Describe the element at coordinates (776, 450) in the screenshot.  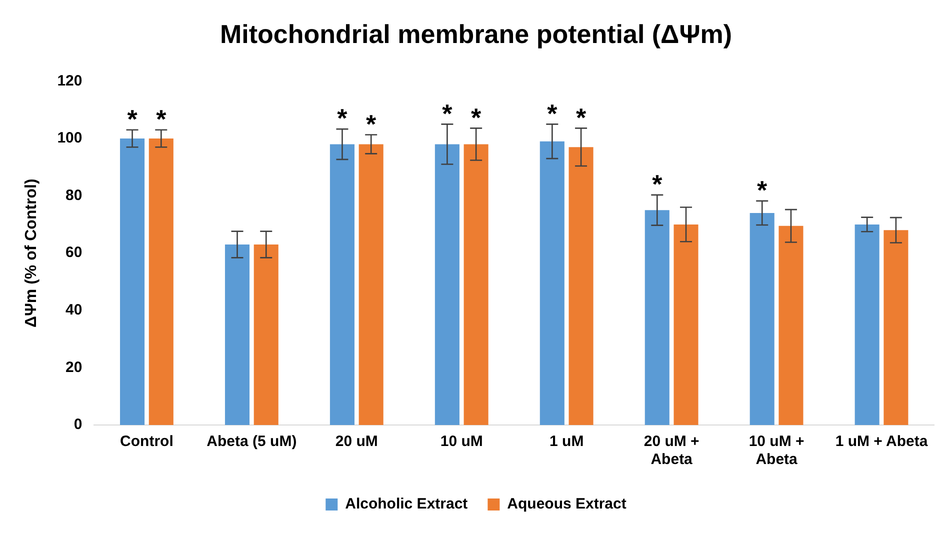
I see `x-tick-label: 10 uM + Abeta` at that location.